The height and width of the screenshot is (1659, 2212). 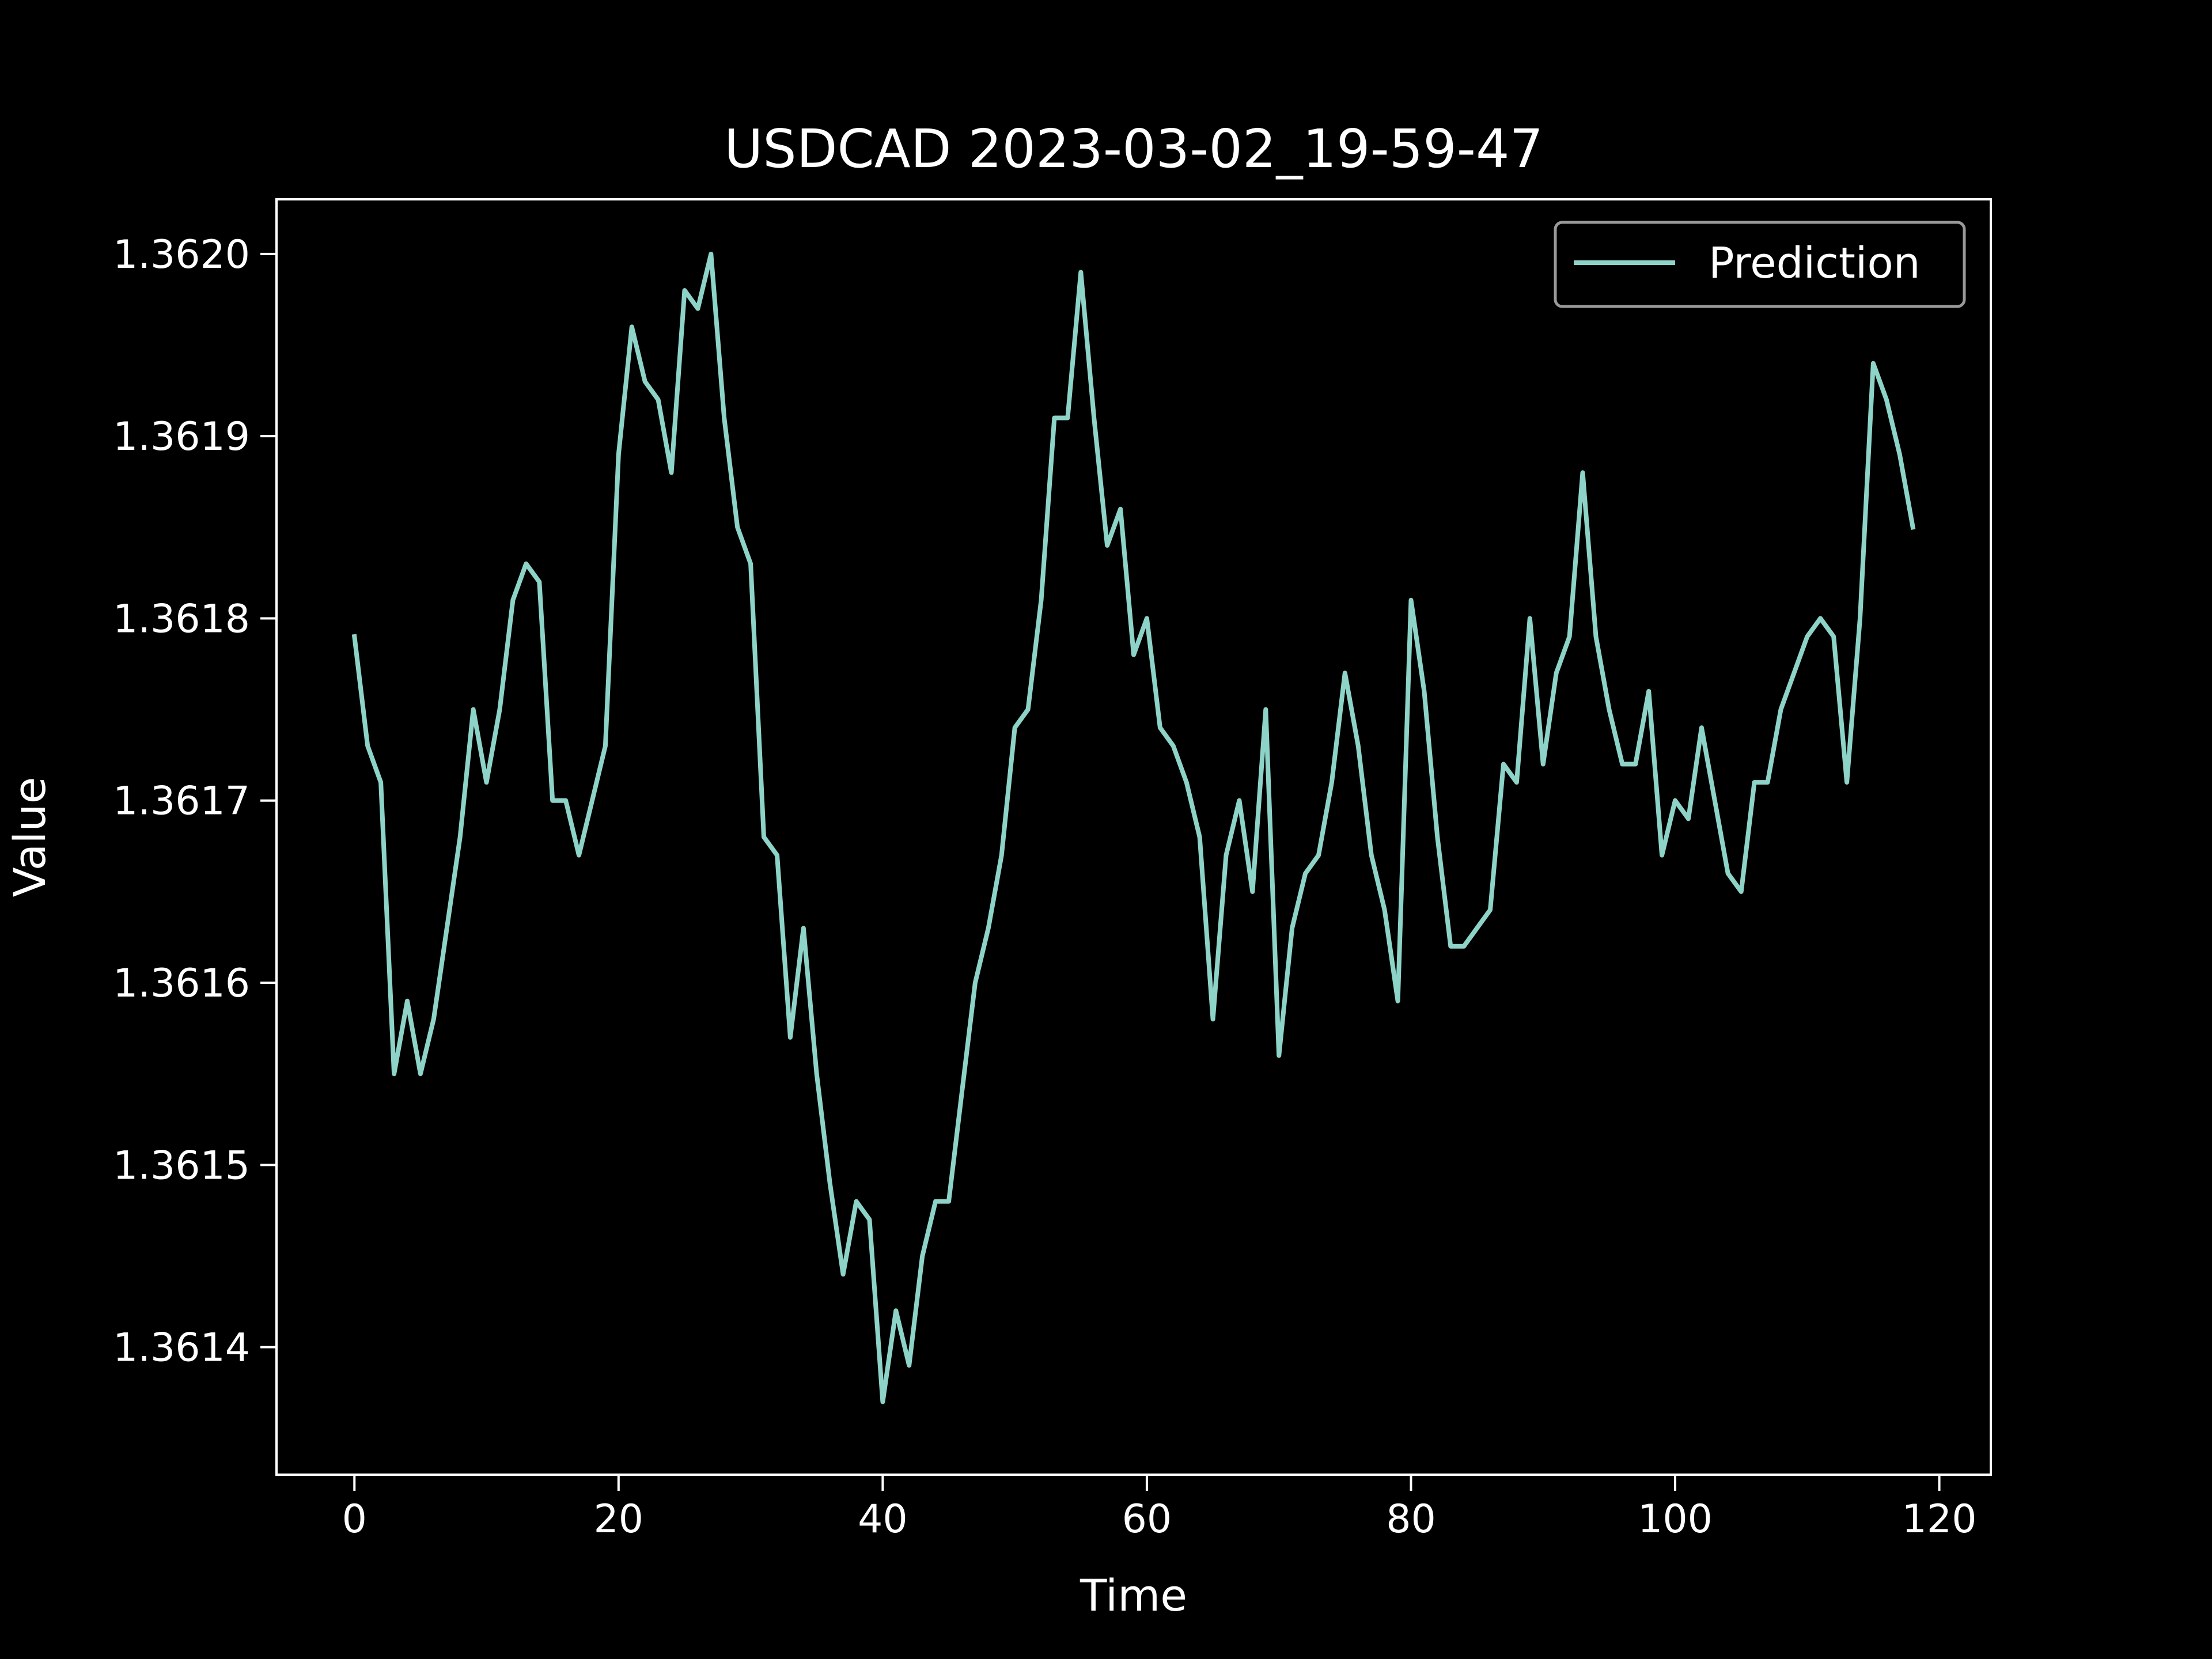 What do you see at coordinates (619, 1519) in the screenshot?
I see `x-tick-label: 20` at bounding box center [619, 1519].